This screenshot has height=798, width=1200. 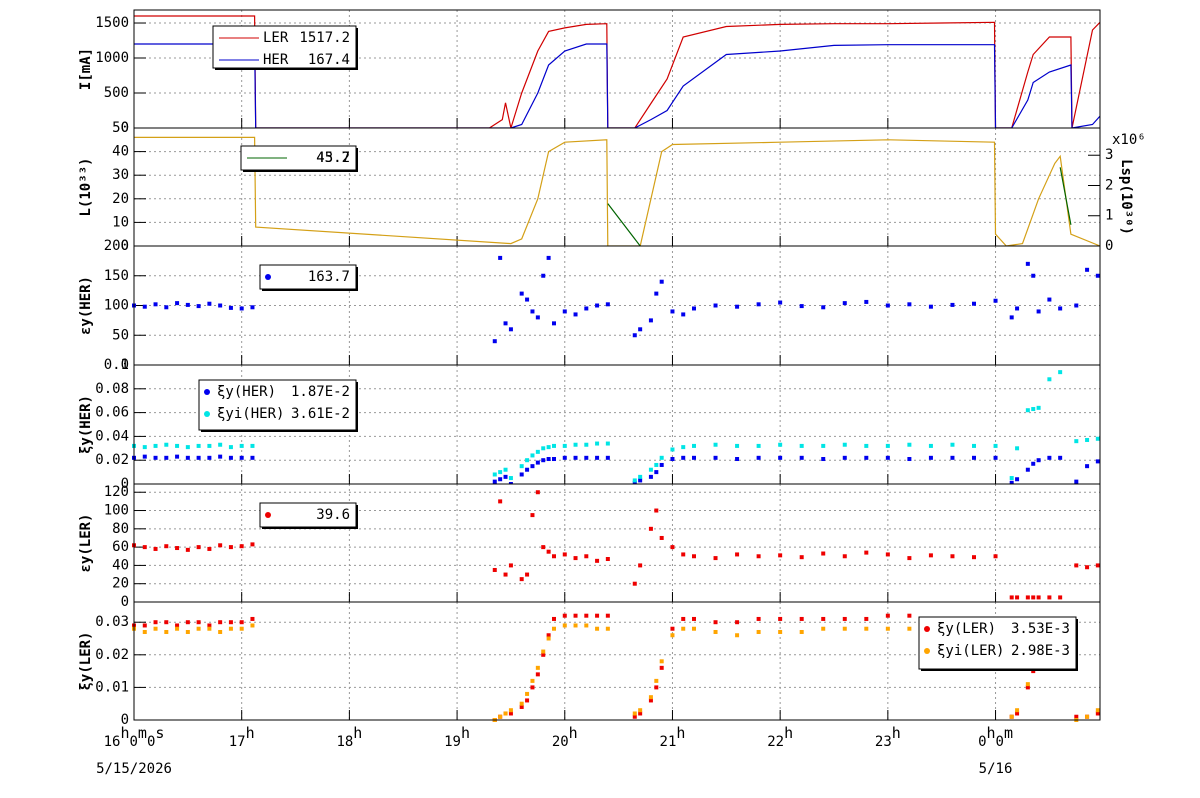 I want to click on y2-tick-label: 2, so click(x=1109, y=185).